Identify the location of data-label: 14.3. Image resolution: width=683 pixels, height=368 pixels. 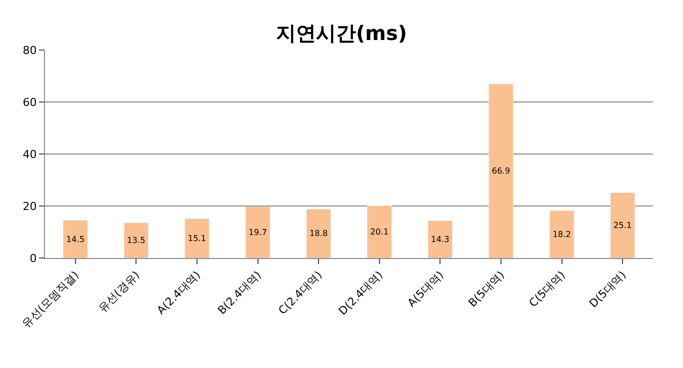
(440, 239).